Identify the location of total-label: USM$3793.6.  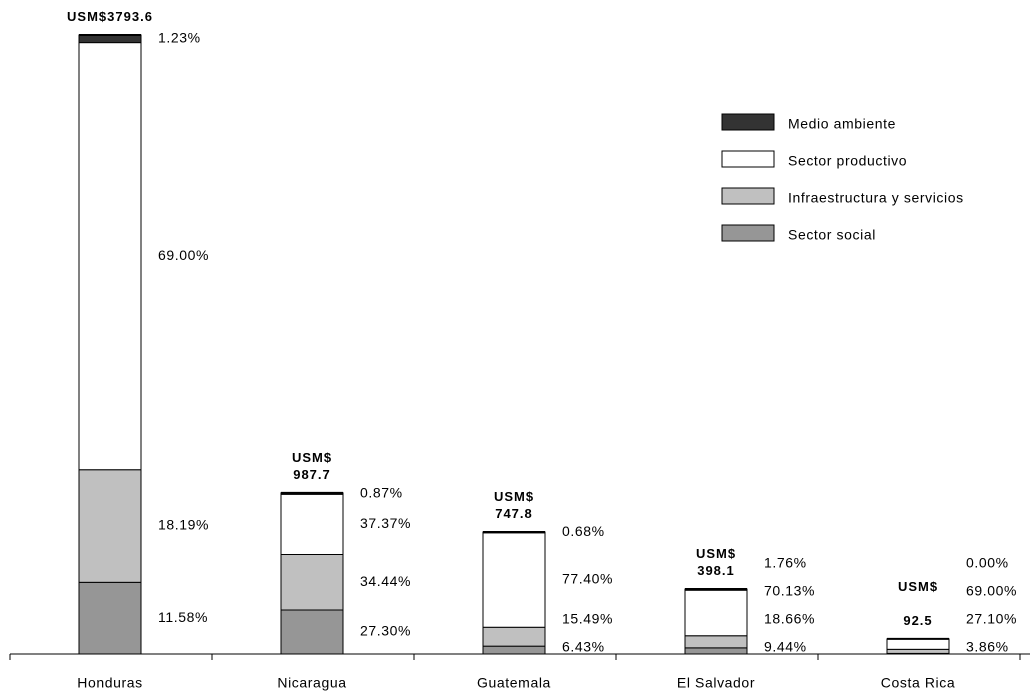
(110, 16).